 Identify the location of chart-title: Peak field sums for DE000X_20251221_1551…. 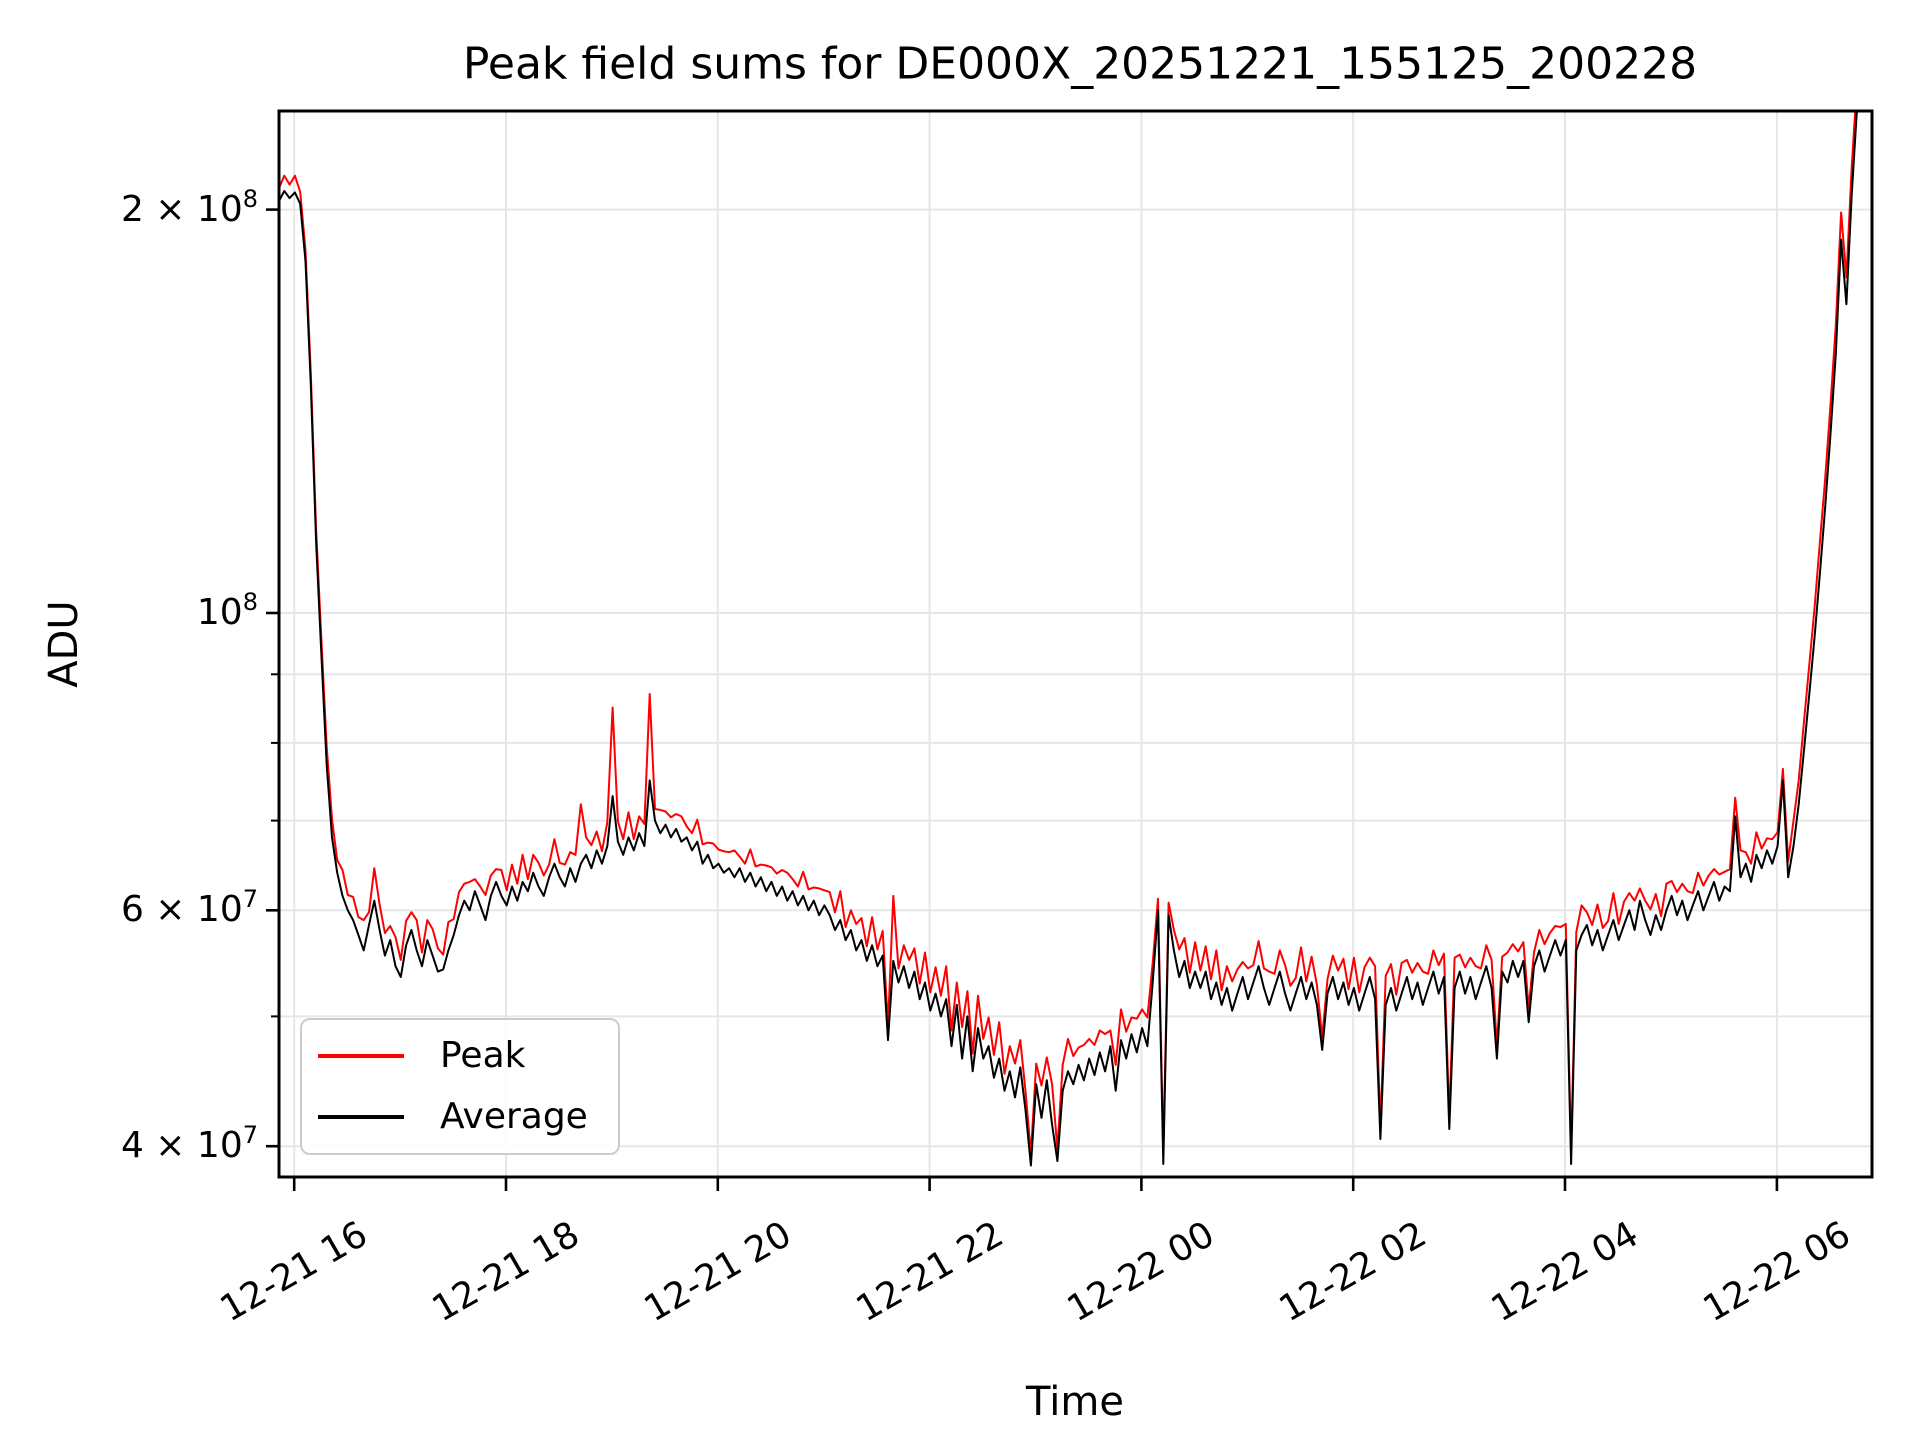
(1080, 64).